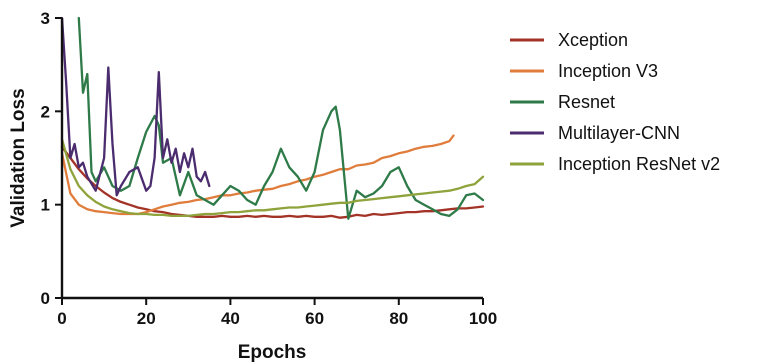 This screenshot has width=762, height=364. I want to click on x-tick-label: 40, so click(230, 318).